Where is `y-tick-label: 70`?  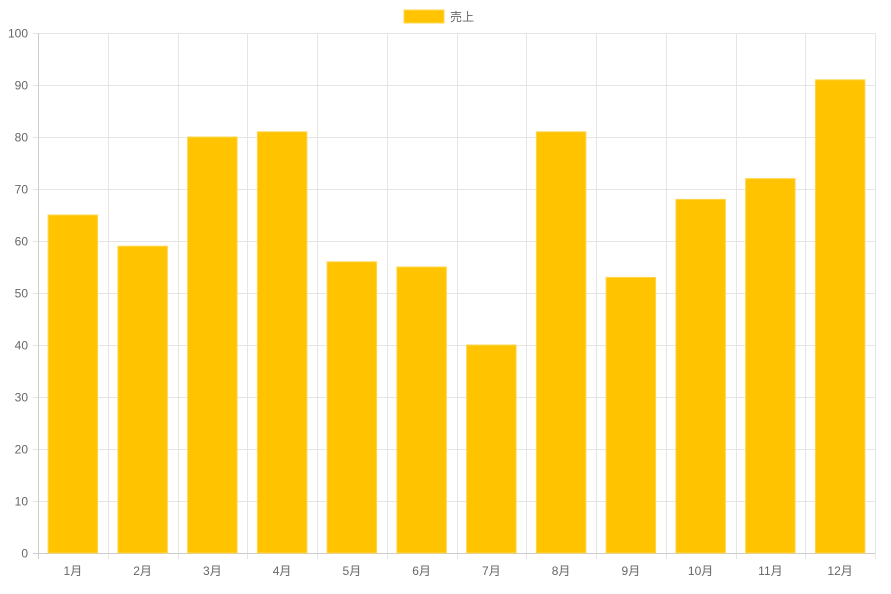 y-tick-label: 70 is located at coordinates (22, 190).